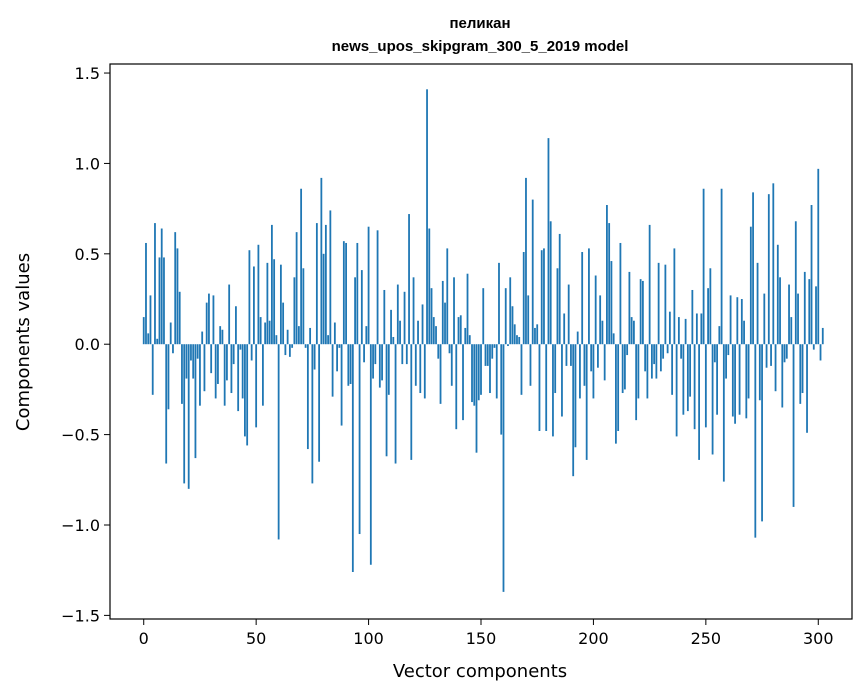  Describe the element at coordinates (479, 23) in the screenshot. I see `chart-title: пеликан` at that location.